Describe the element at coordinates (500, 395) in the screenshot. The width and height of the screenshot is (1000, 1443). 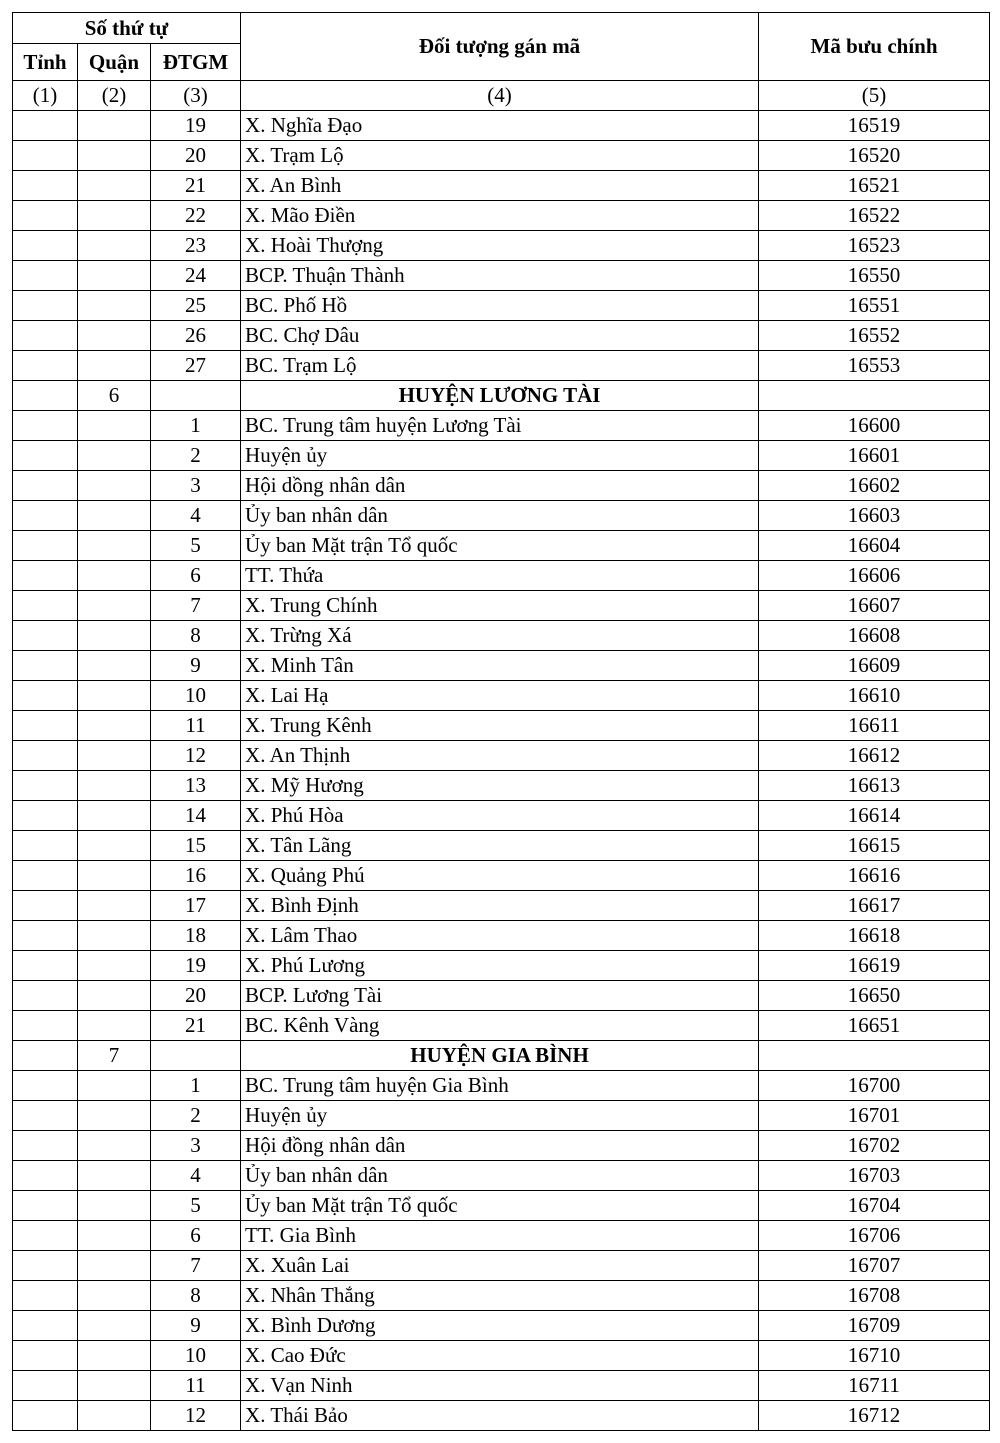
I see `district-name-cell: HUYỆN LƯƠNG TÀI` at that location.